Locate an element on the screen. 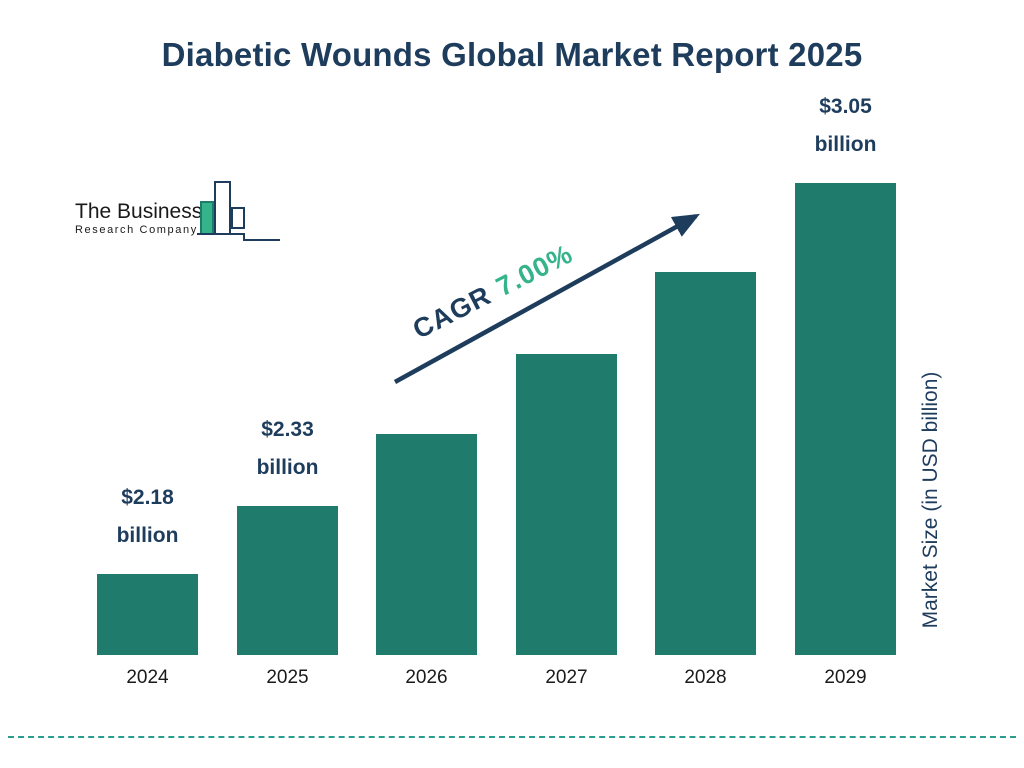  x-tick-label-2028: 2028 is located at coordinates (705, 677).